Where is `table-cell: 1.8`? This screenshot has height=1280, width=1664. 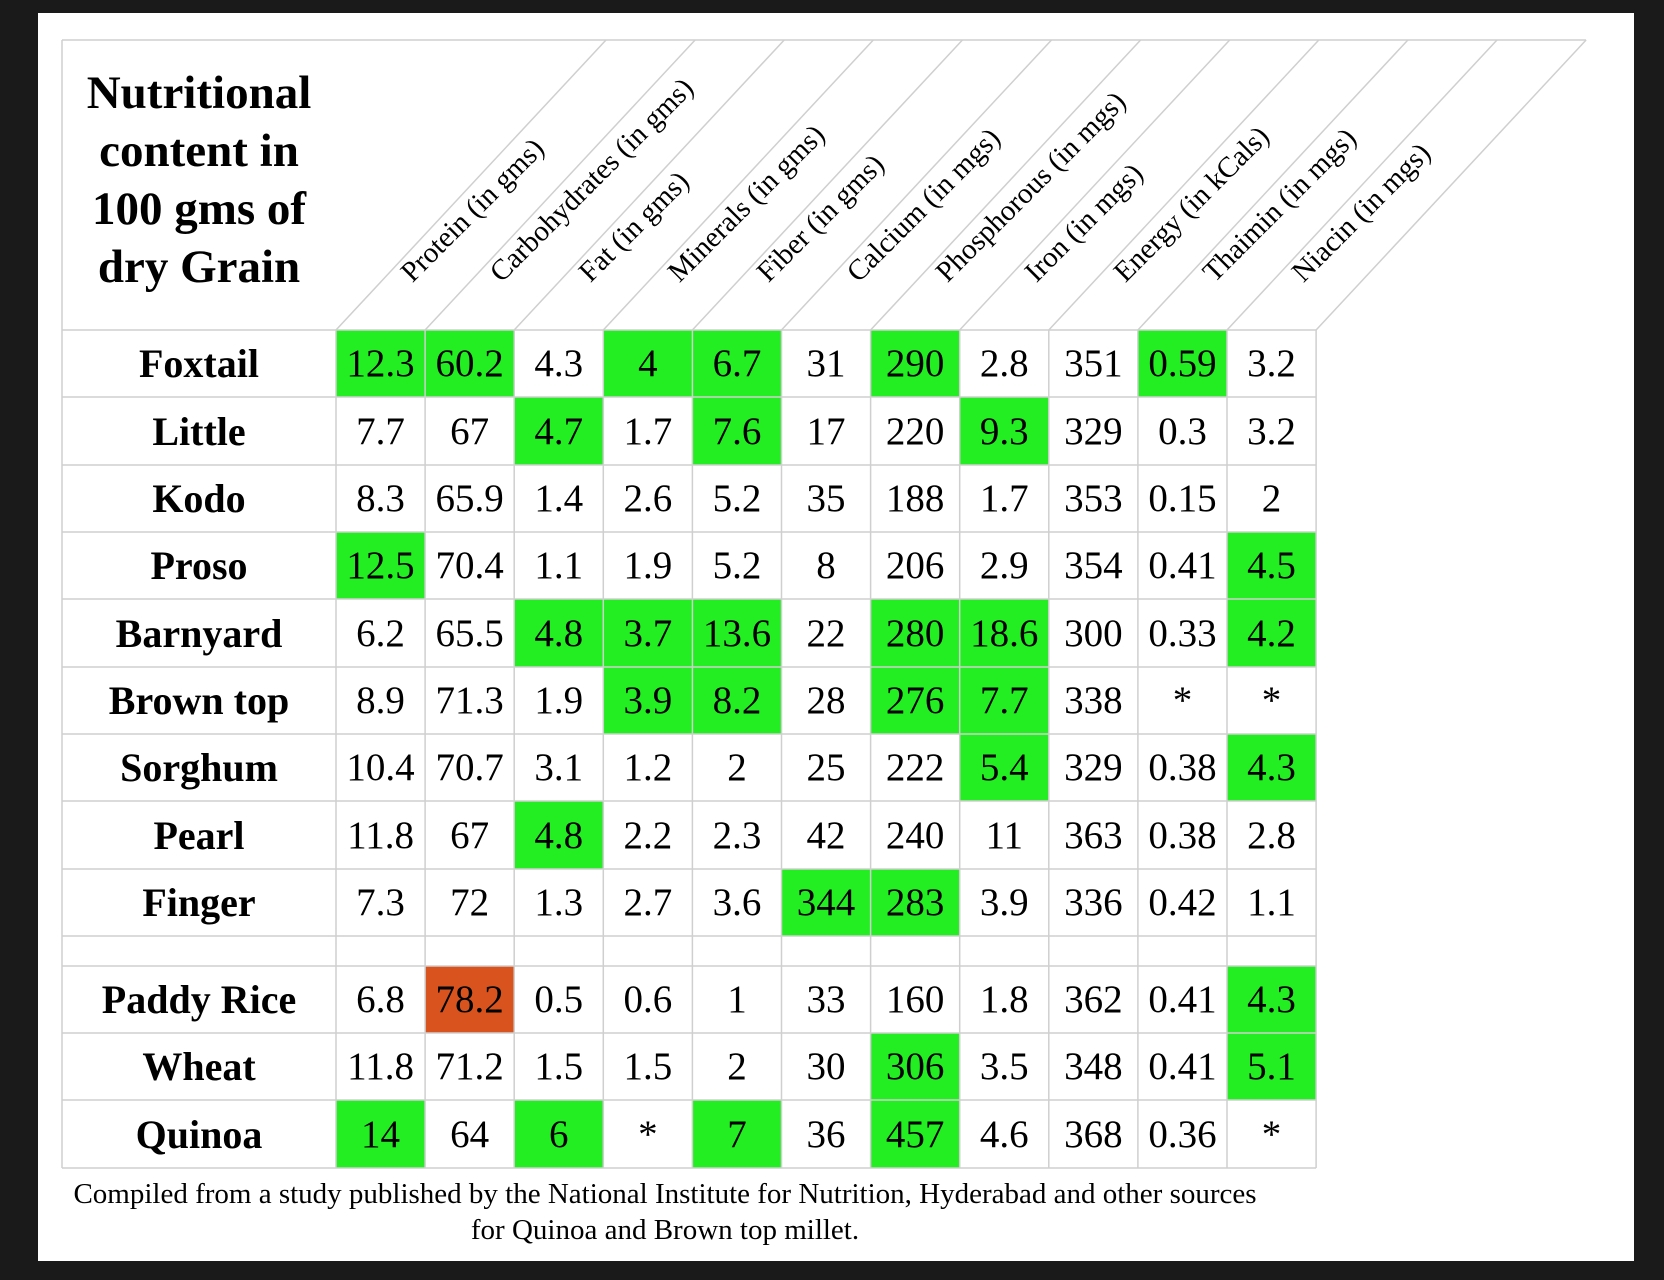
table-cell: 1.8 is located at coordinates (1004, 999).